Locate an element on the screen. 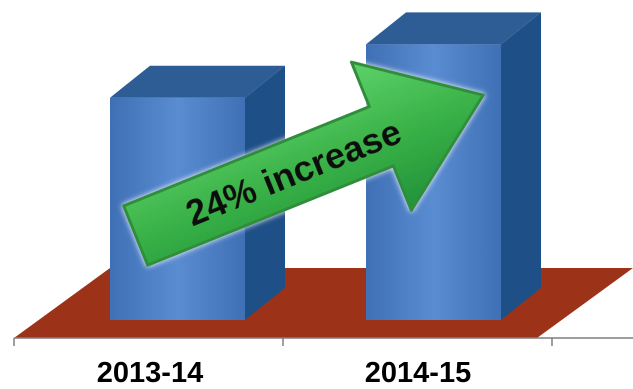  x-tick-label: 2013-14 is located at coordinates (150, 373).